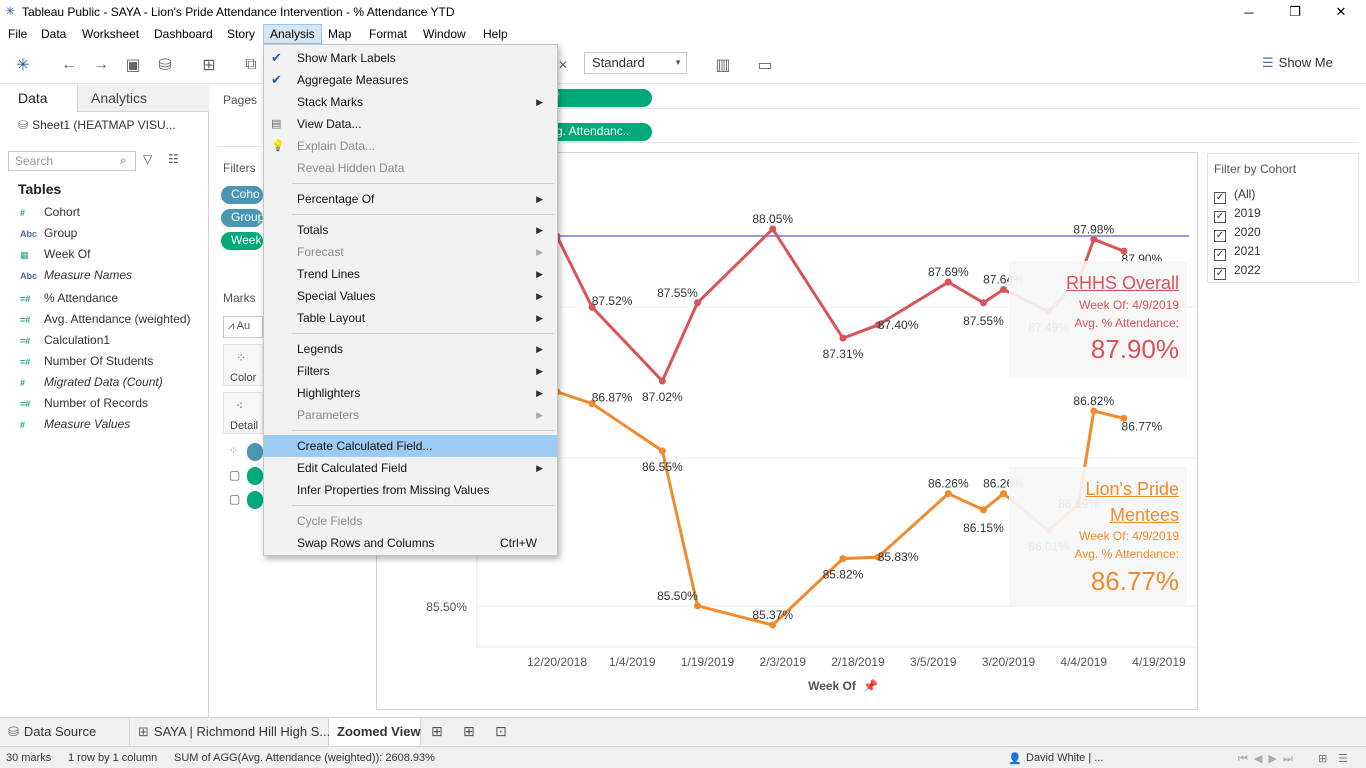  I want to click on menu-data: Data, so click(54, 34).